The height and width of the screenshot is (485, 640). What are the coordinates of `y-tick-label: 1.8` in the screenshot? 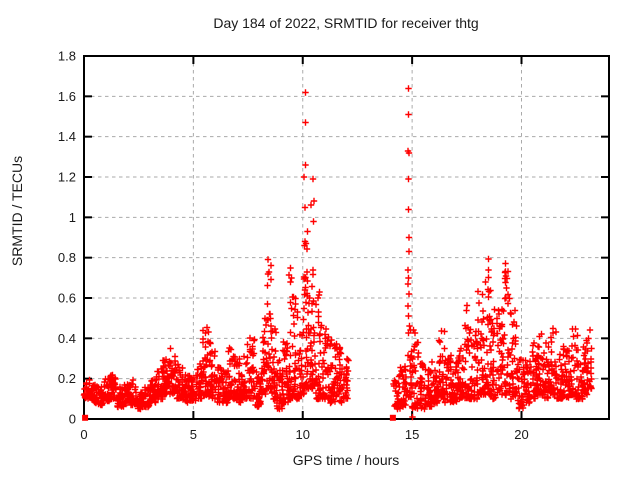 It's located at (67, 56).